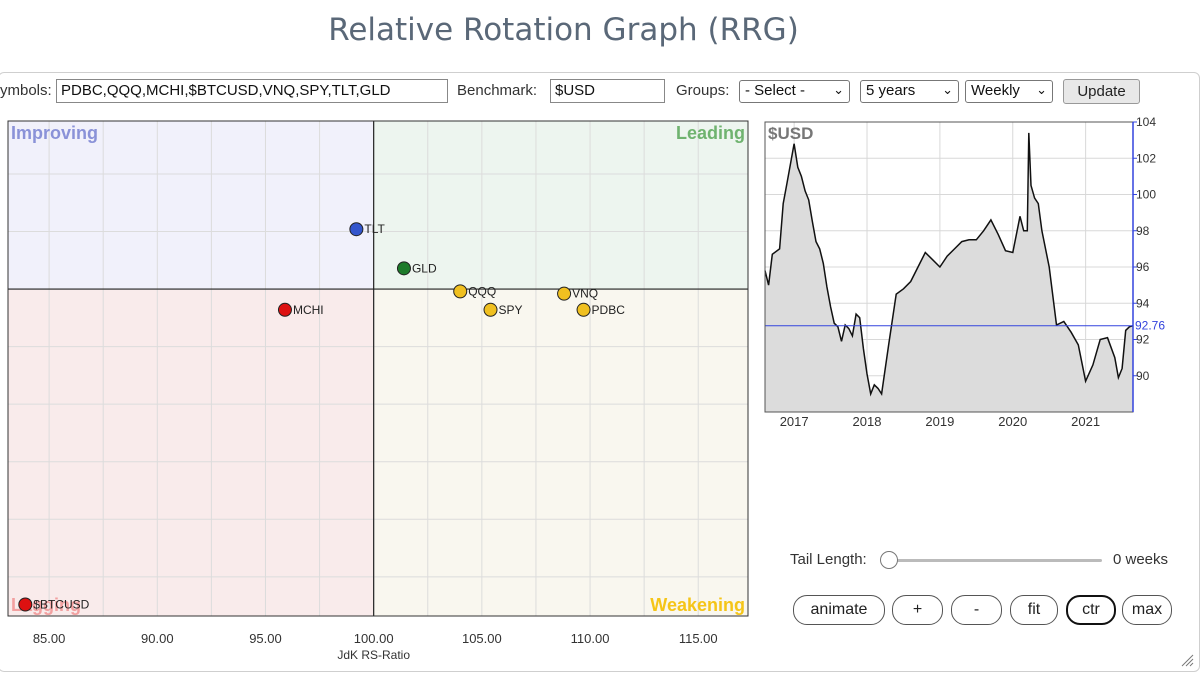 The width and height of the screenshot is (1200, 675). What do you see at coordinates (460, 291) in the screenshot?
I see `rrg-point-qqq` at bounding box center [460, 291].